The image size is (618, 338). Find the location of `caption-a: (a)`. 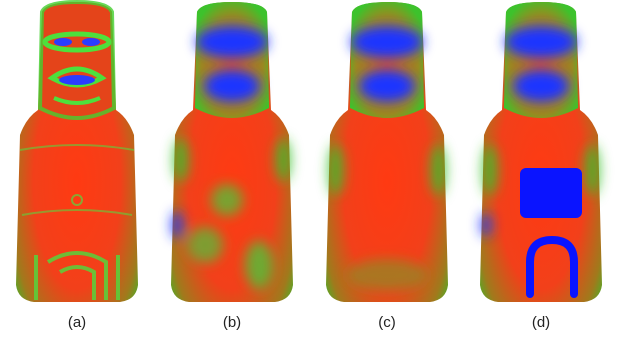

caption-a: (a) is located at coordinates (77, 322).